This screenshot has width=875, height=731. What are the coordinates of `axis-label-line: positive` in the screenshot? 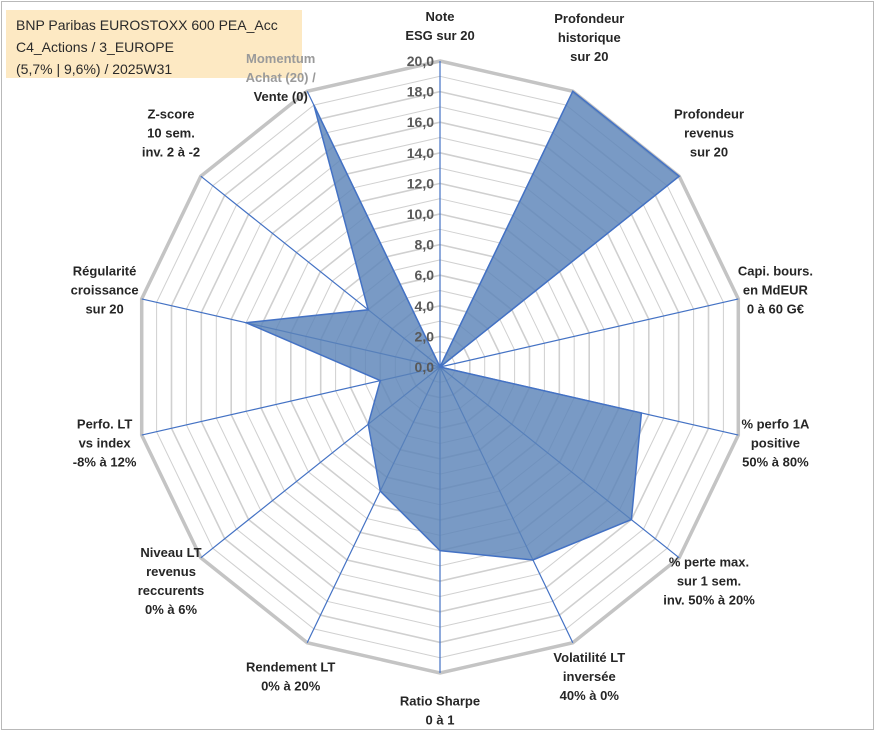 It's located at (775, 443).